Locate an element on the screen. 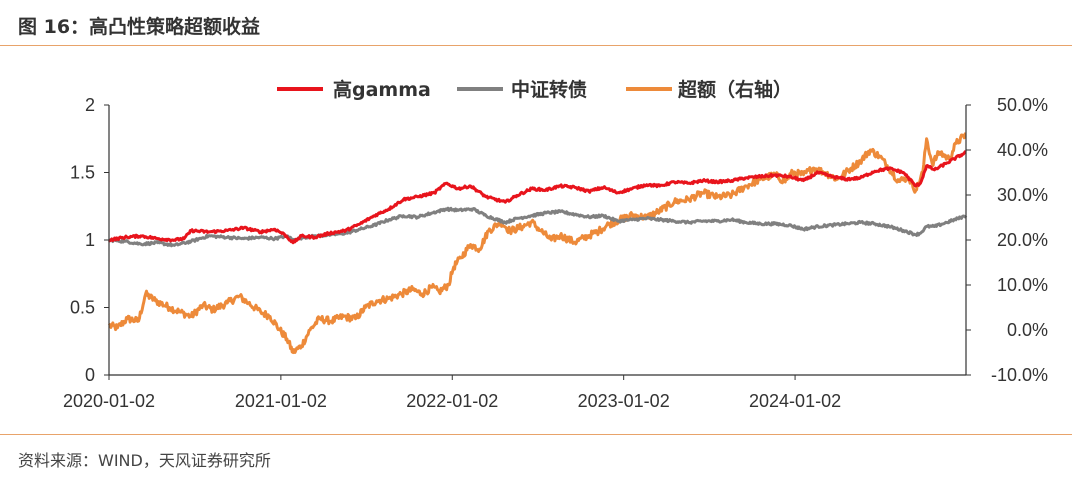 This screenshot has width=1080, height=484. series-line-csi-cb is located at coordinates (538, 227).